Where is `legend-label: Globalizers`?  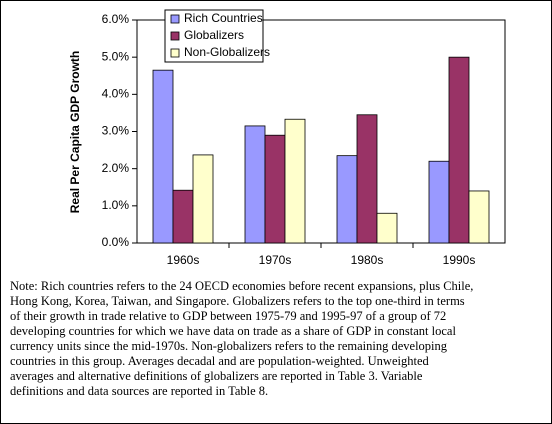
legend-label: Globalizers is located at coordinates (214, 35).